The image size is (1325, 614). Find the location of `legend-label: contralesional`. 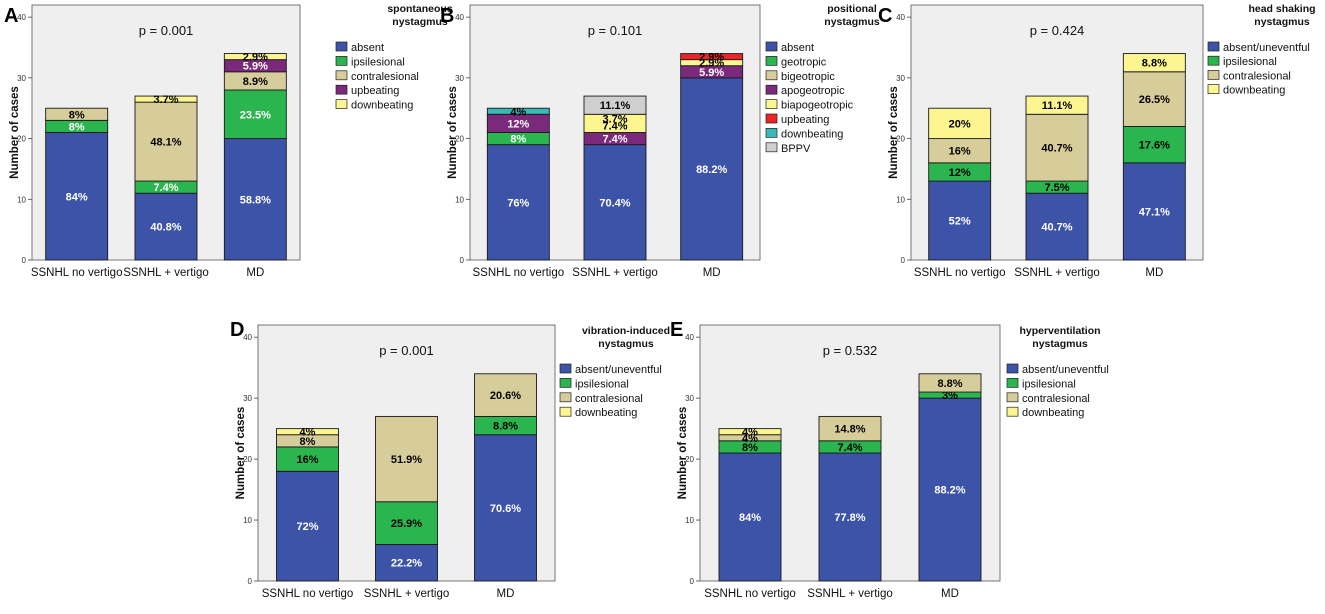

legend-label: contralesional is located at coordinates (1257, 76).